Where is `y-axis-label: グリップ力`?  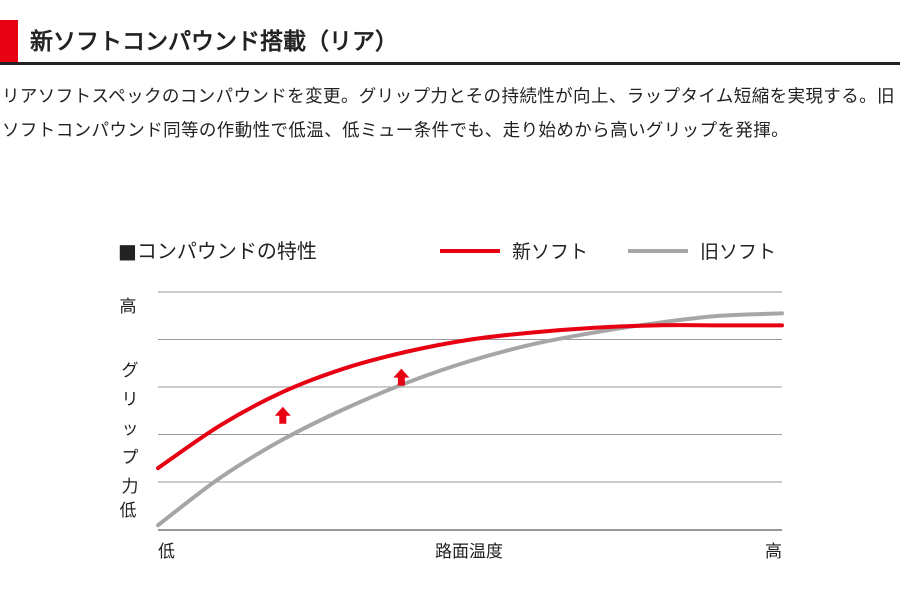 y-axis-label: グリップ力 is located at coordinates (130, 429).